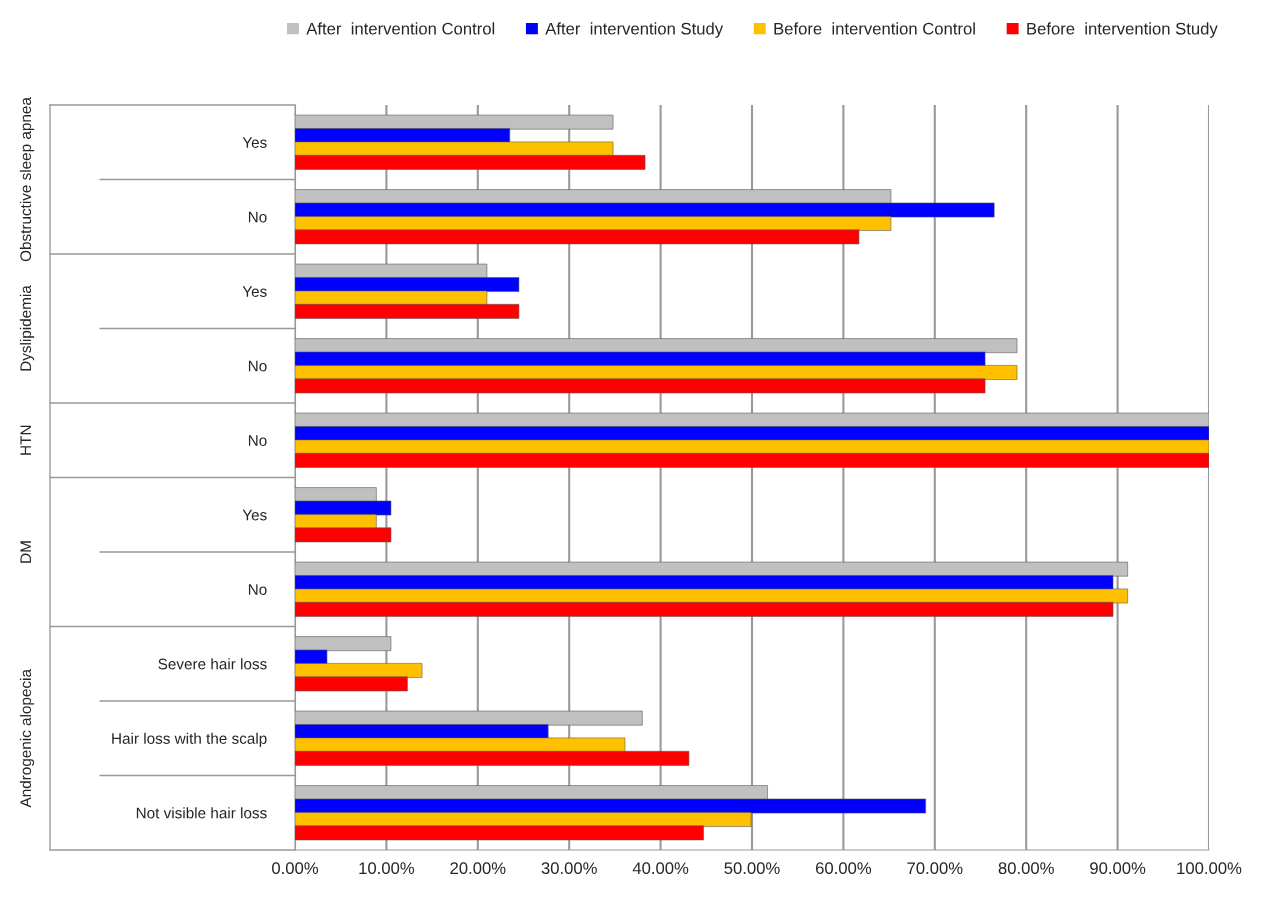 The height and width of the screenshot is (904, 1284). I want to click on text: Obstructive sleep apnea, so click(27, 179).